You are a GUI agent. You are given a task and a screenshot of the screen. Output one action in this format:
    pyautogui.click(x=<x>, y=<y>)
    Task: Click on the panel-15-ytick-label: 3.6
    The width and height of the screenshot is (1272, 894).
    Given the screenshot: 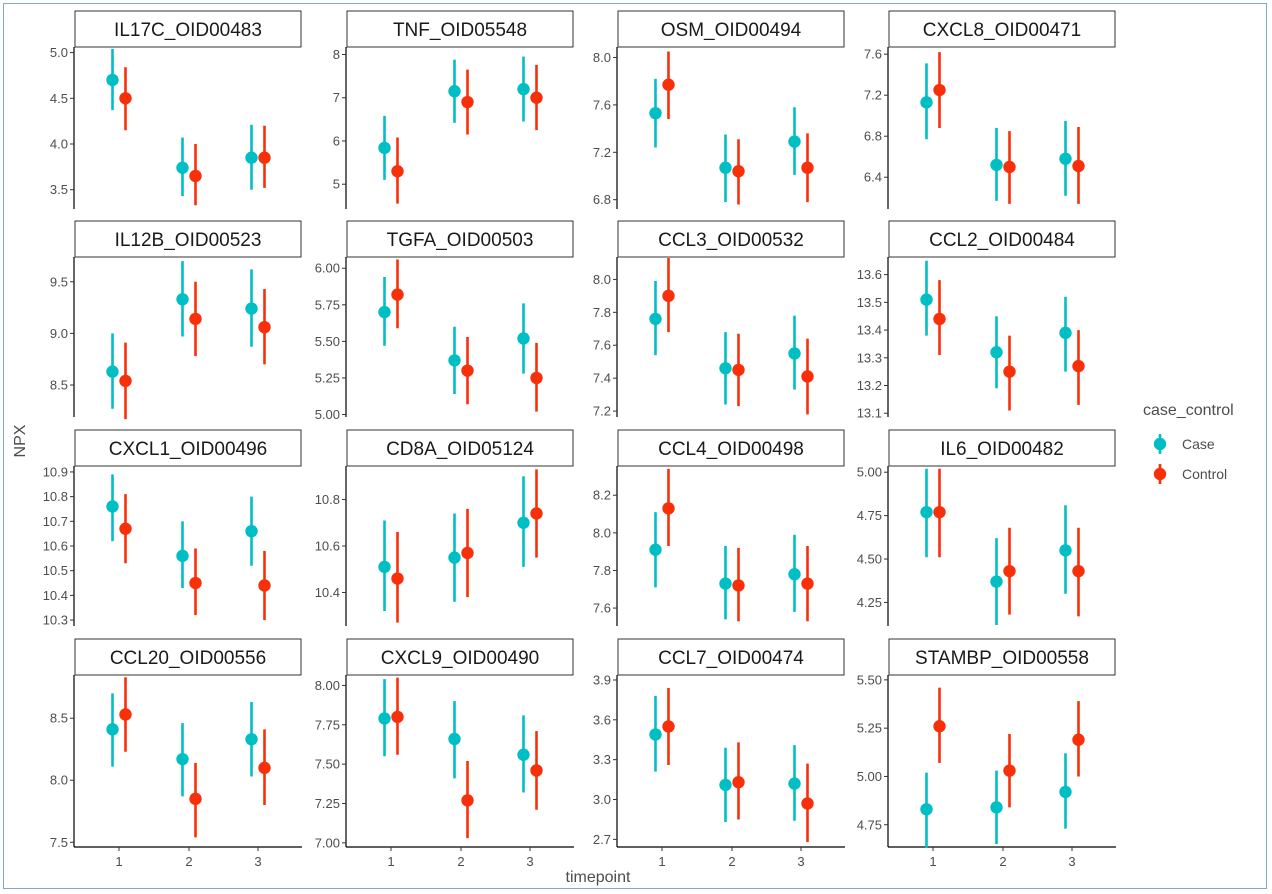 What is the action you would take?
    pyautogui.click(x=602, y=719)
    